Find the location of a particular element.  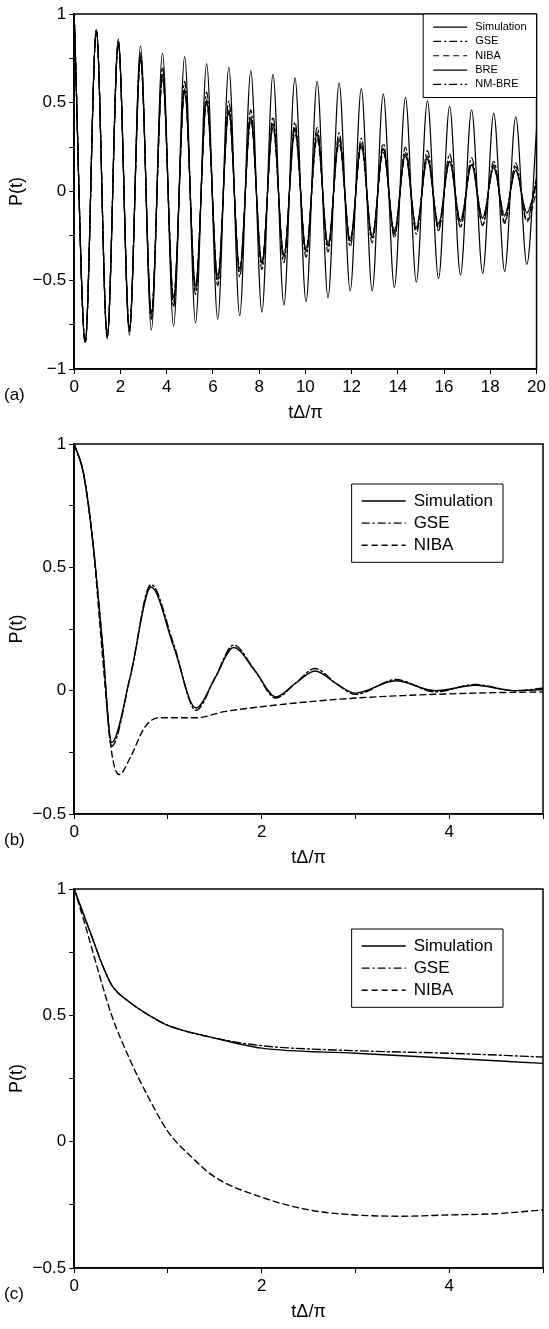

x-tick-label: 8 is located at coordinates (259, 386).